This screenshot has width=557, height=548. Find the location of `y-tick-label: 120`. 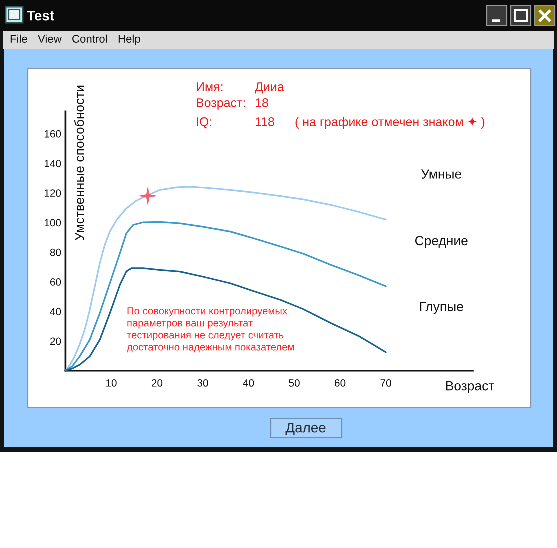

y-tick-label: 120 is located at coordinates (53, 194).